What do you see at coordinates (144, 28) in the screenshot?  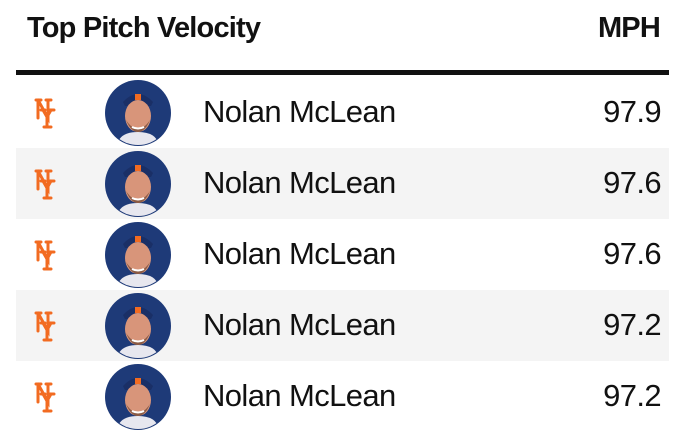 I see `title: Top Pitch Velocity` at bounding box center [144, 28].